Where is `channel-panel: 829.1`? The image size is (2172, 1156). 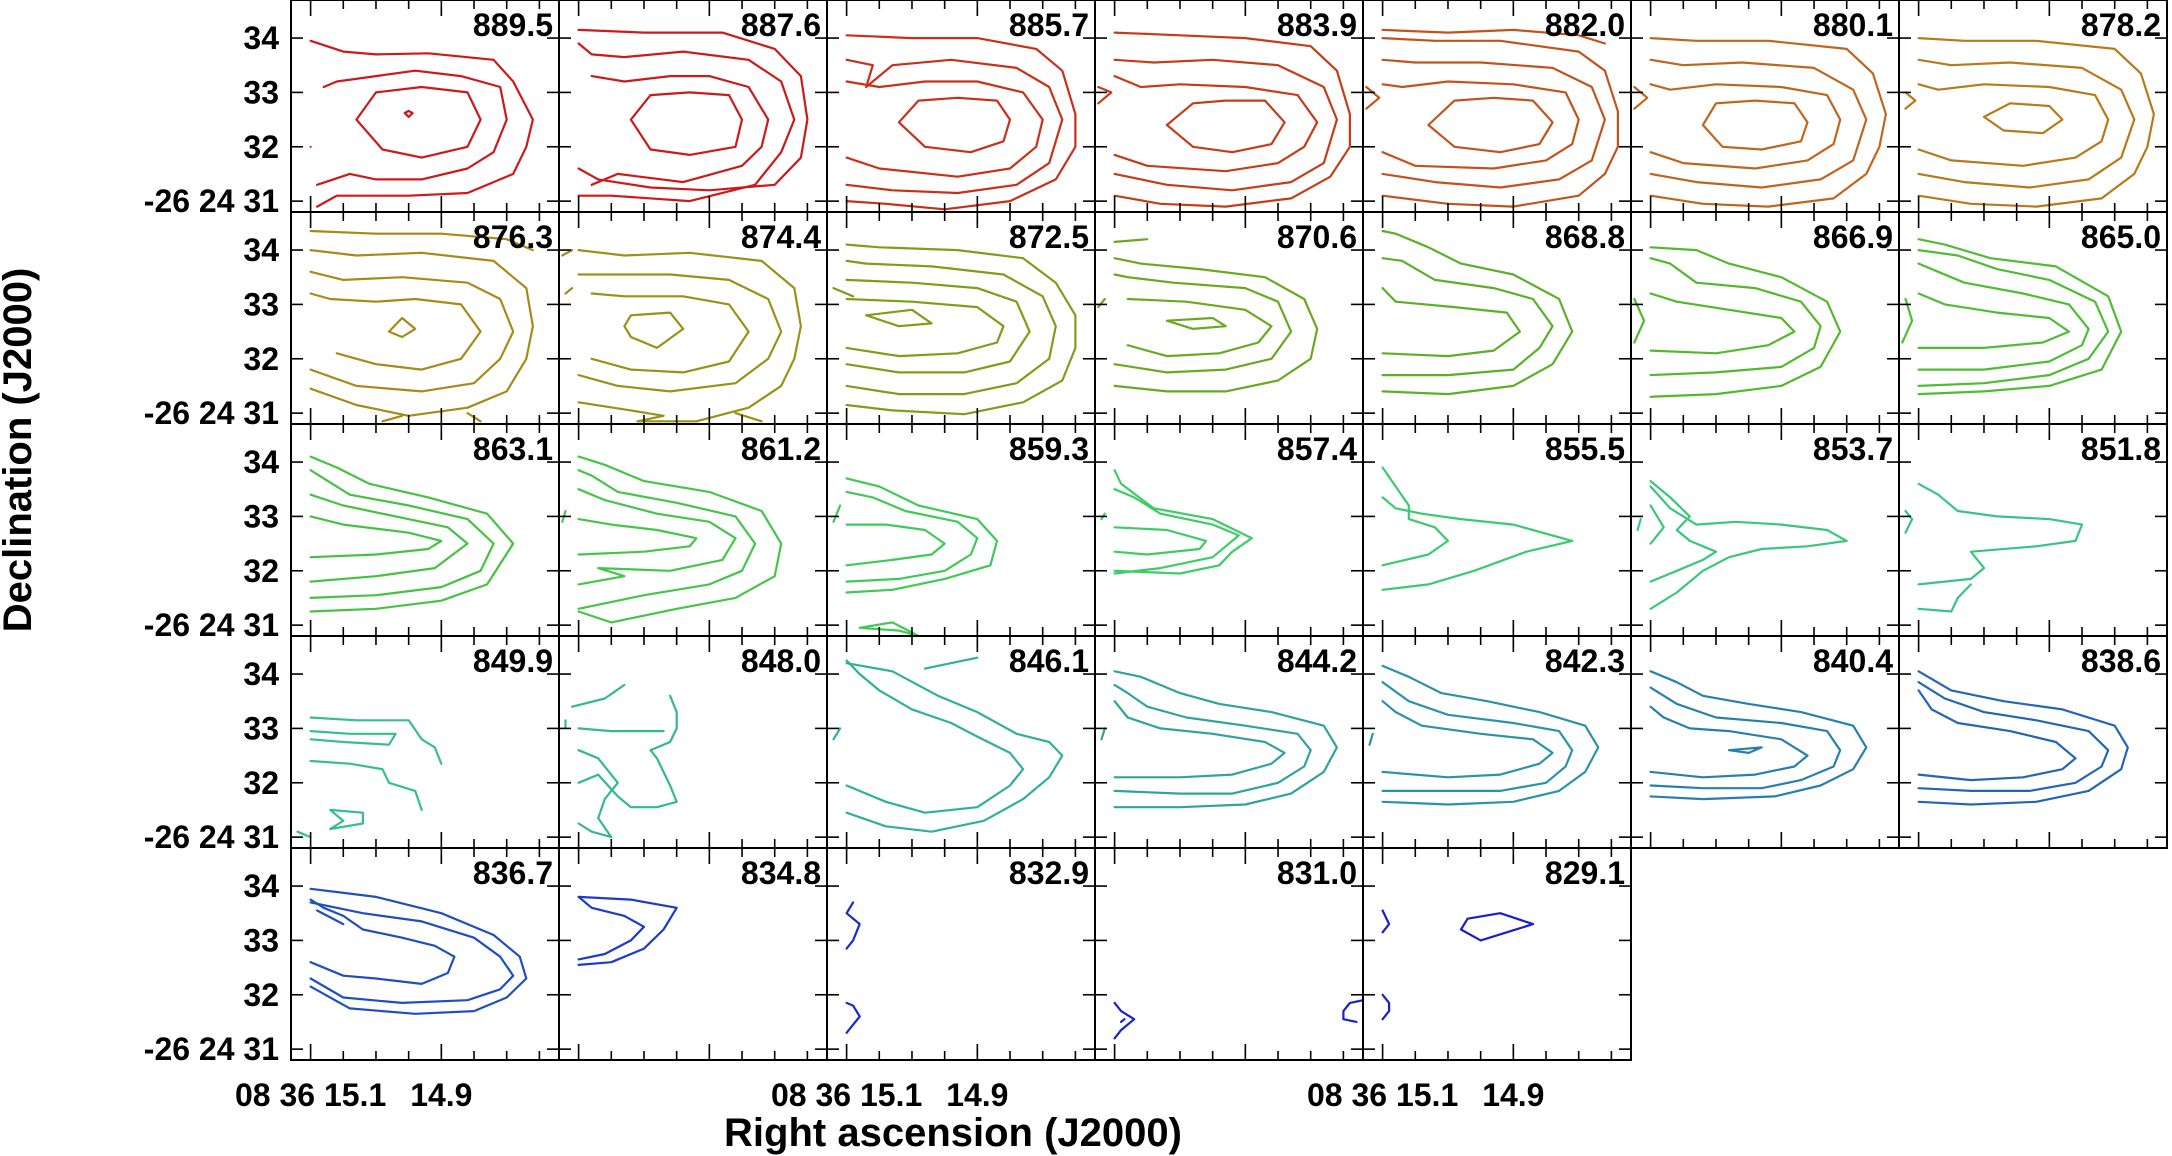
channel-panel: 829.1 is located at coordinates (1497, 954).